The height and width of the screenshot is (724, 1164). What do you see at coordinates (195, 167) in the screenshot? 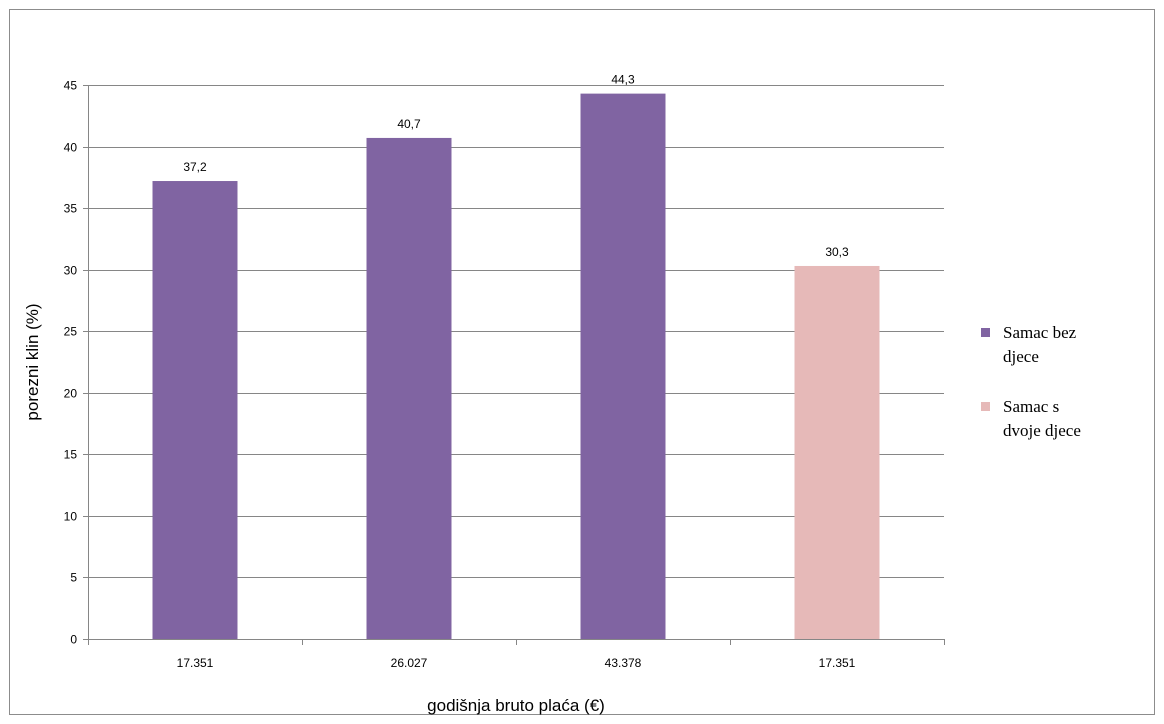
I see `data-label: 37,2` at bounding box center [195, 167].